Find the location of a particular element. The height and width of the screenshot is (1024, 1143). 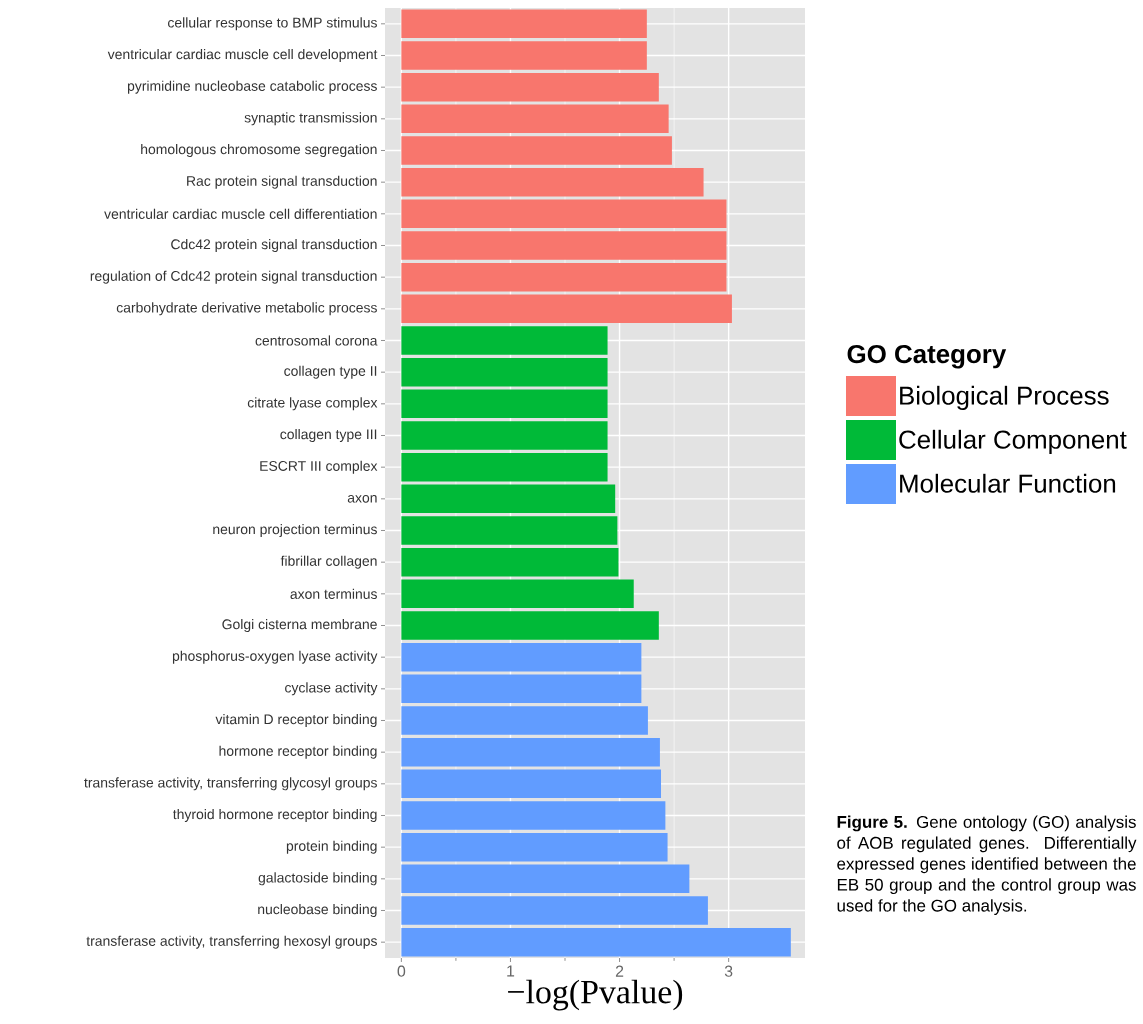

y-tick-label: phosphorus-oxygen lyase activity is located at coordinates (275, 657).